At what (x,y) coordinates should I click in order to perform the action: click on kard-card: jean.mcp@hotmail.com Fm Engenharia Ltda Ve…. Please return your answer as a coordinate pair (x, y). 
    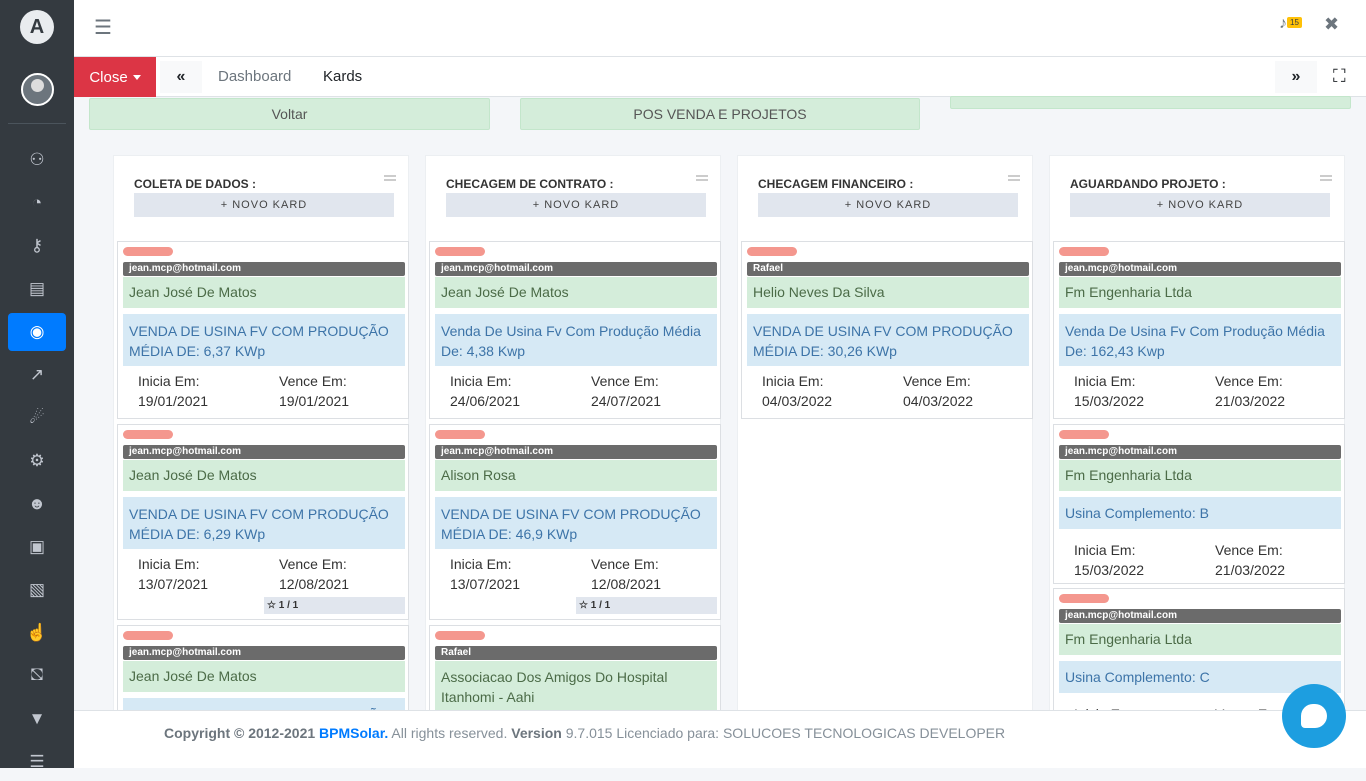
    Looking at the image, I should click on (1199, 330).